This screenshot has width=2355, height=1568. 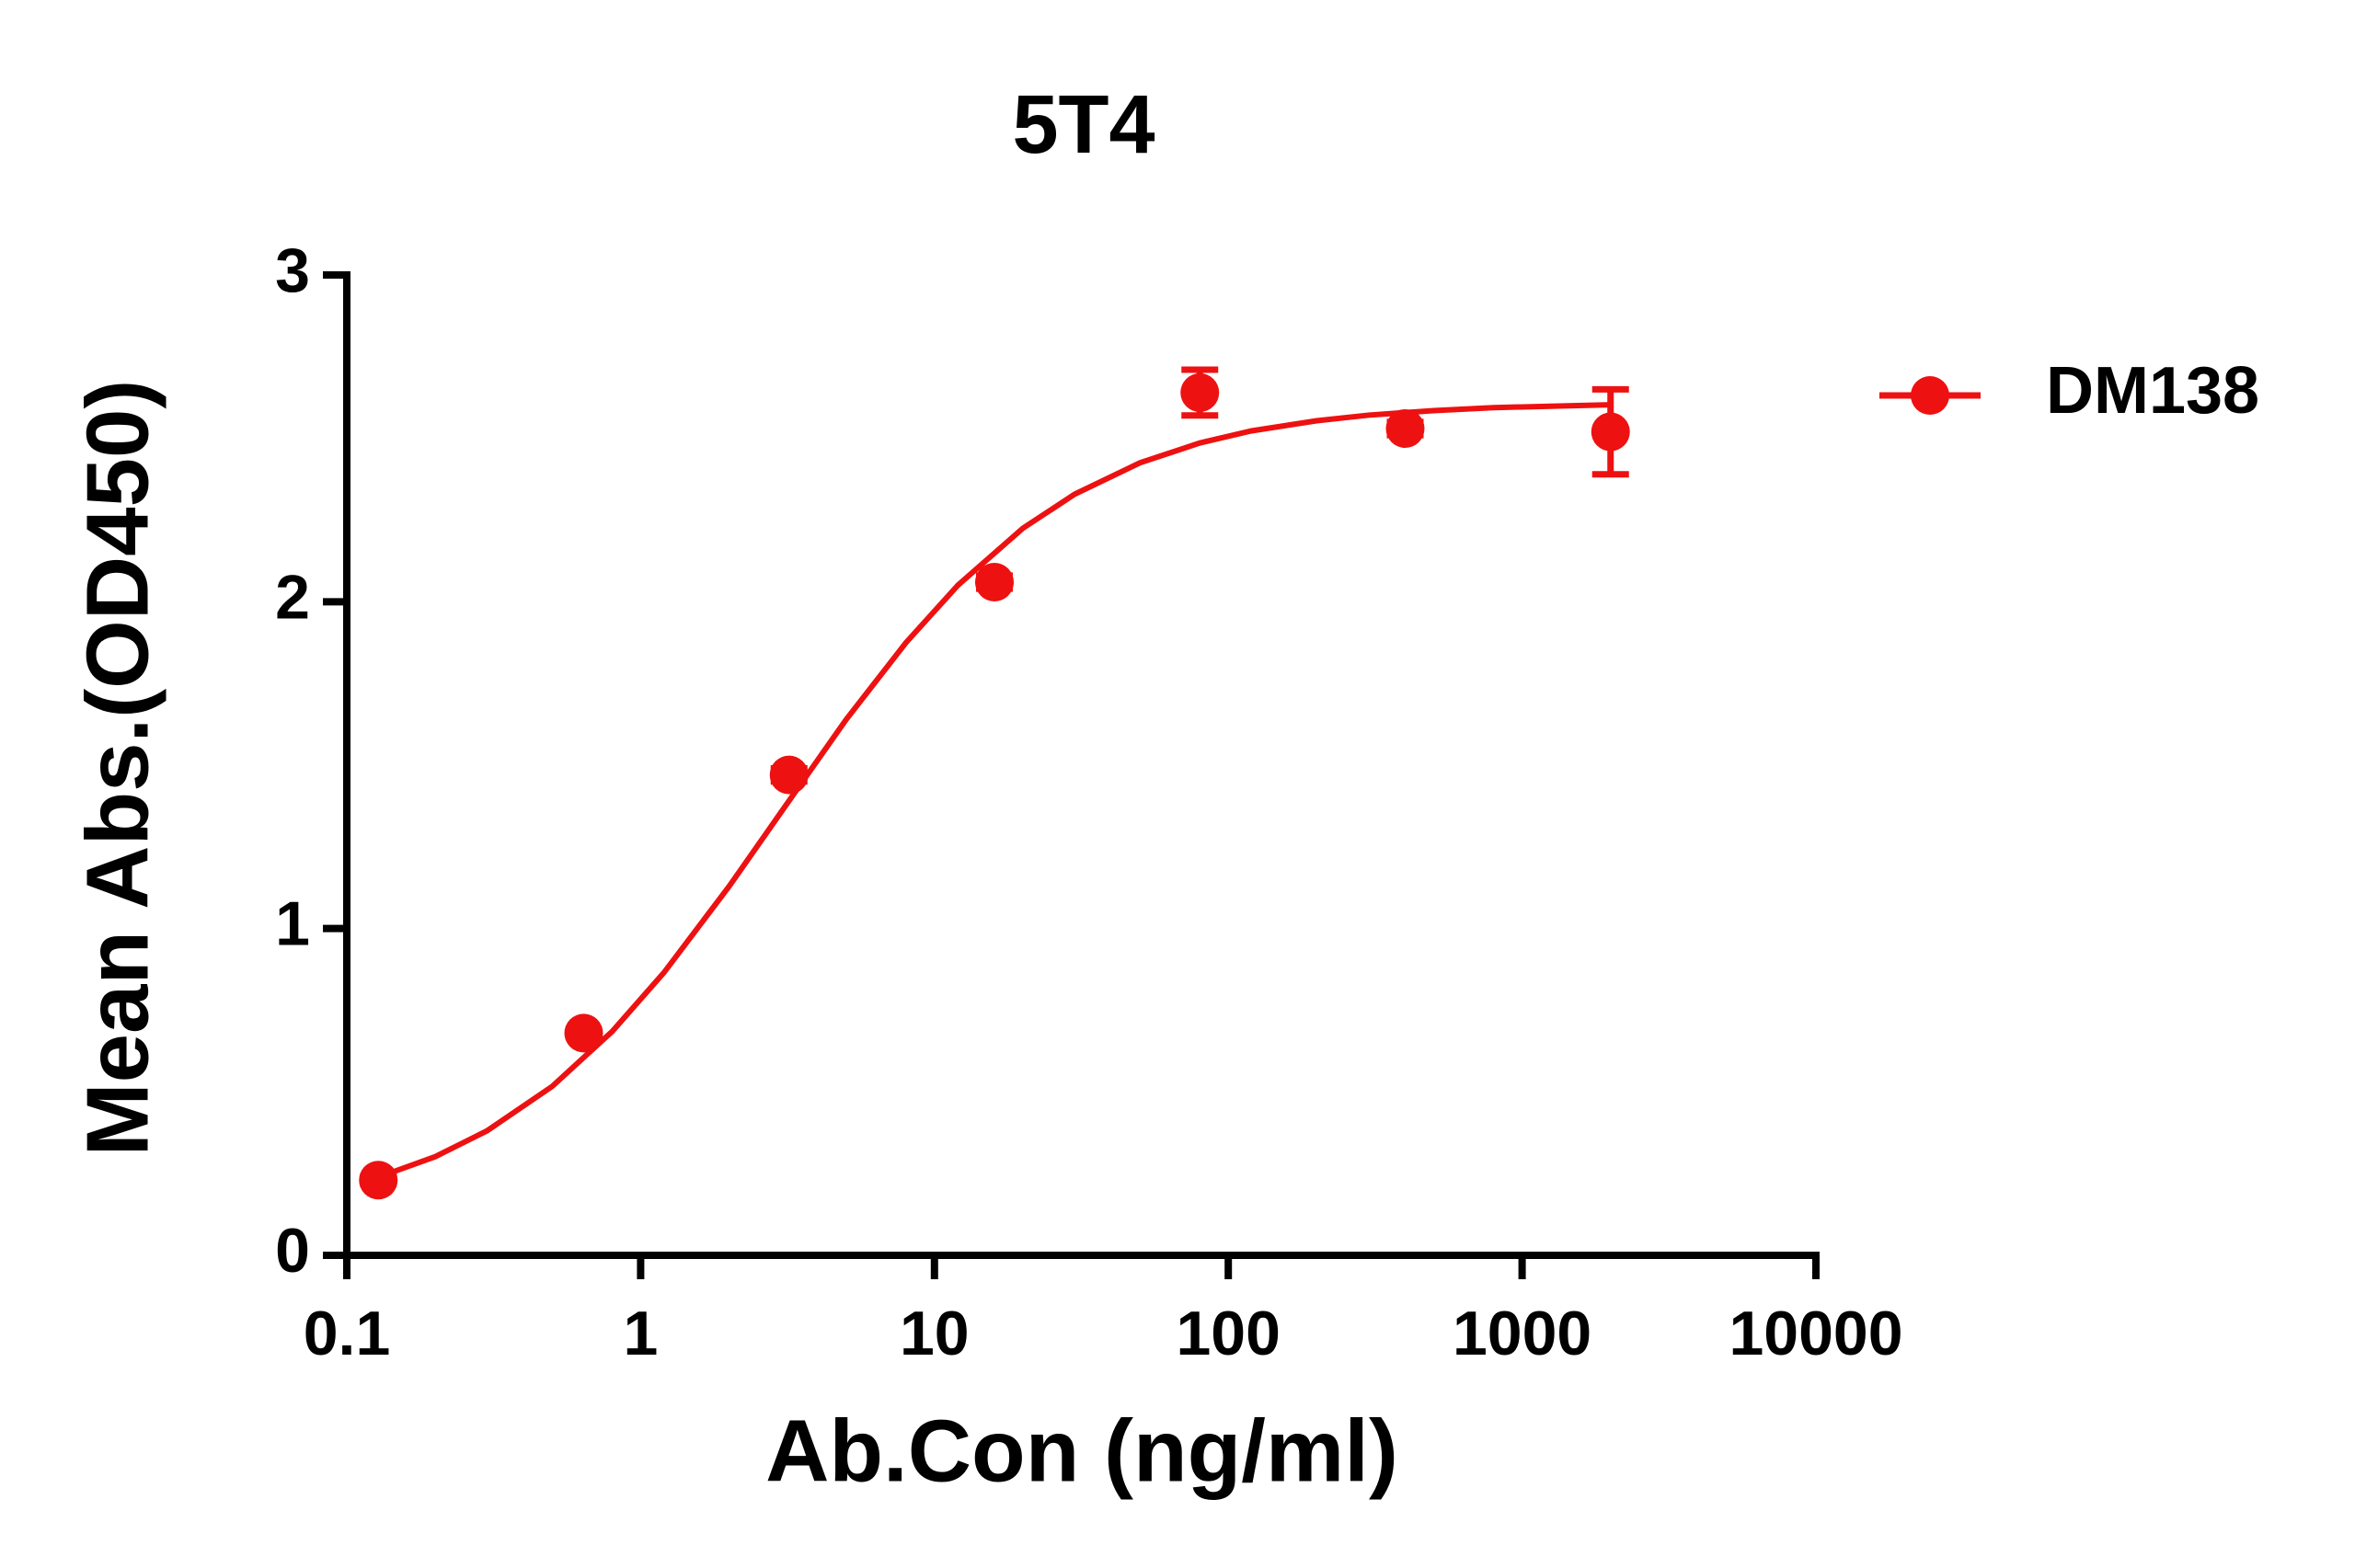 I want to click on y-tick-label: 0, so click(x=292, y=1251).